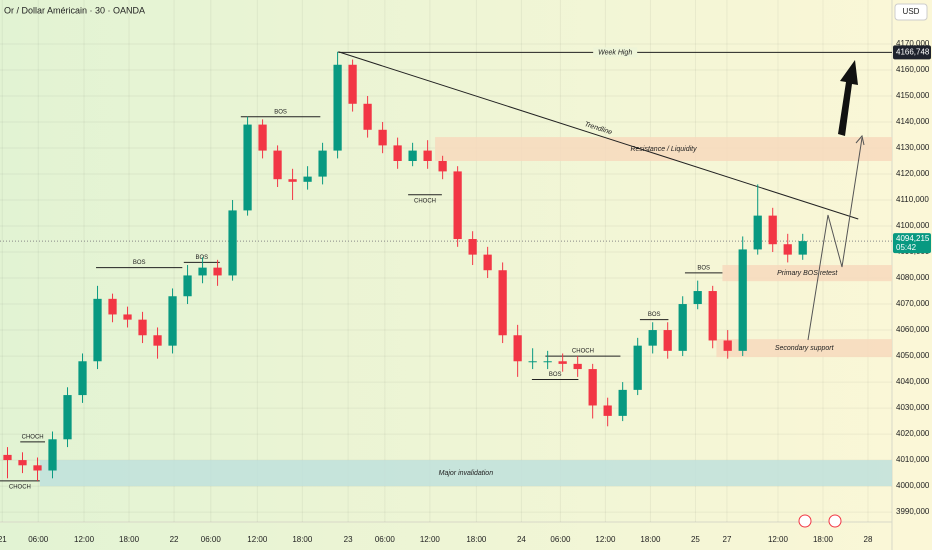 This screenshot has width=932, height=550. What do you see at coordinates (835, 239) in the screenshot?
I see `projection-path` at bounding box center [835, 239].